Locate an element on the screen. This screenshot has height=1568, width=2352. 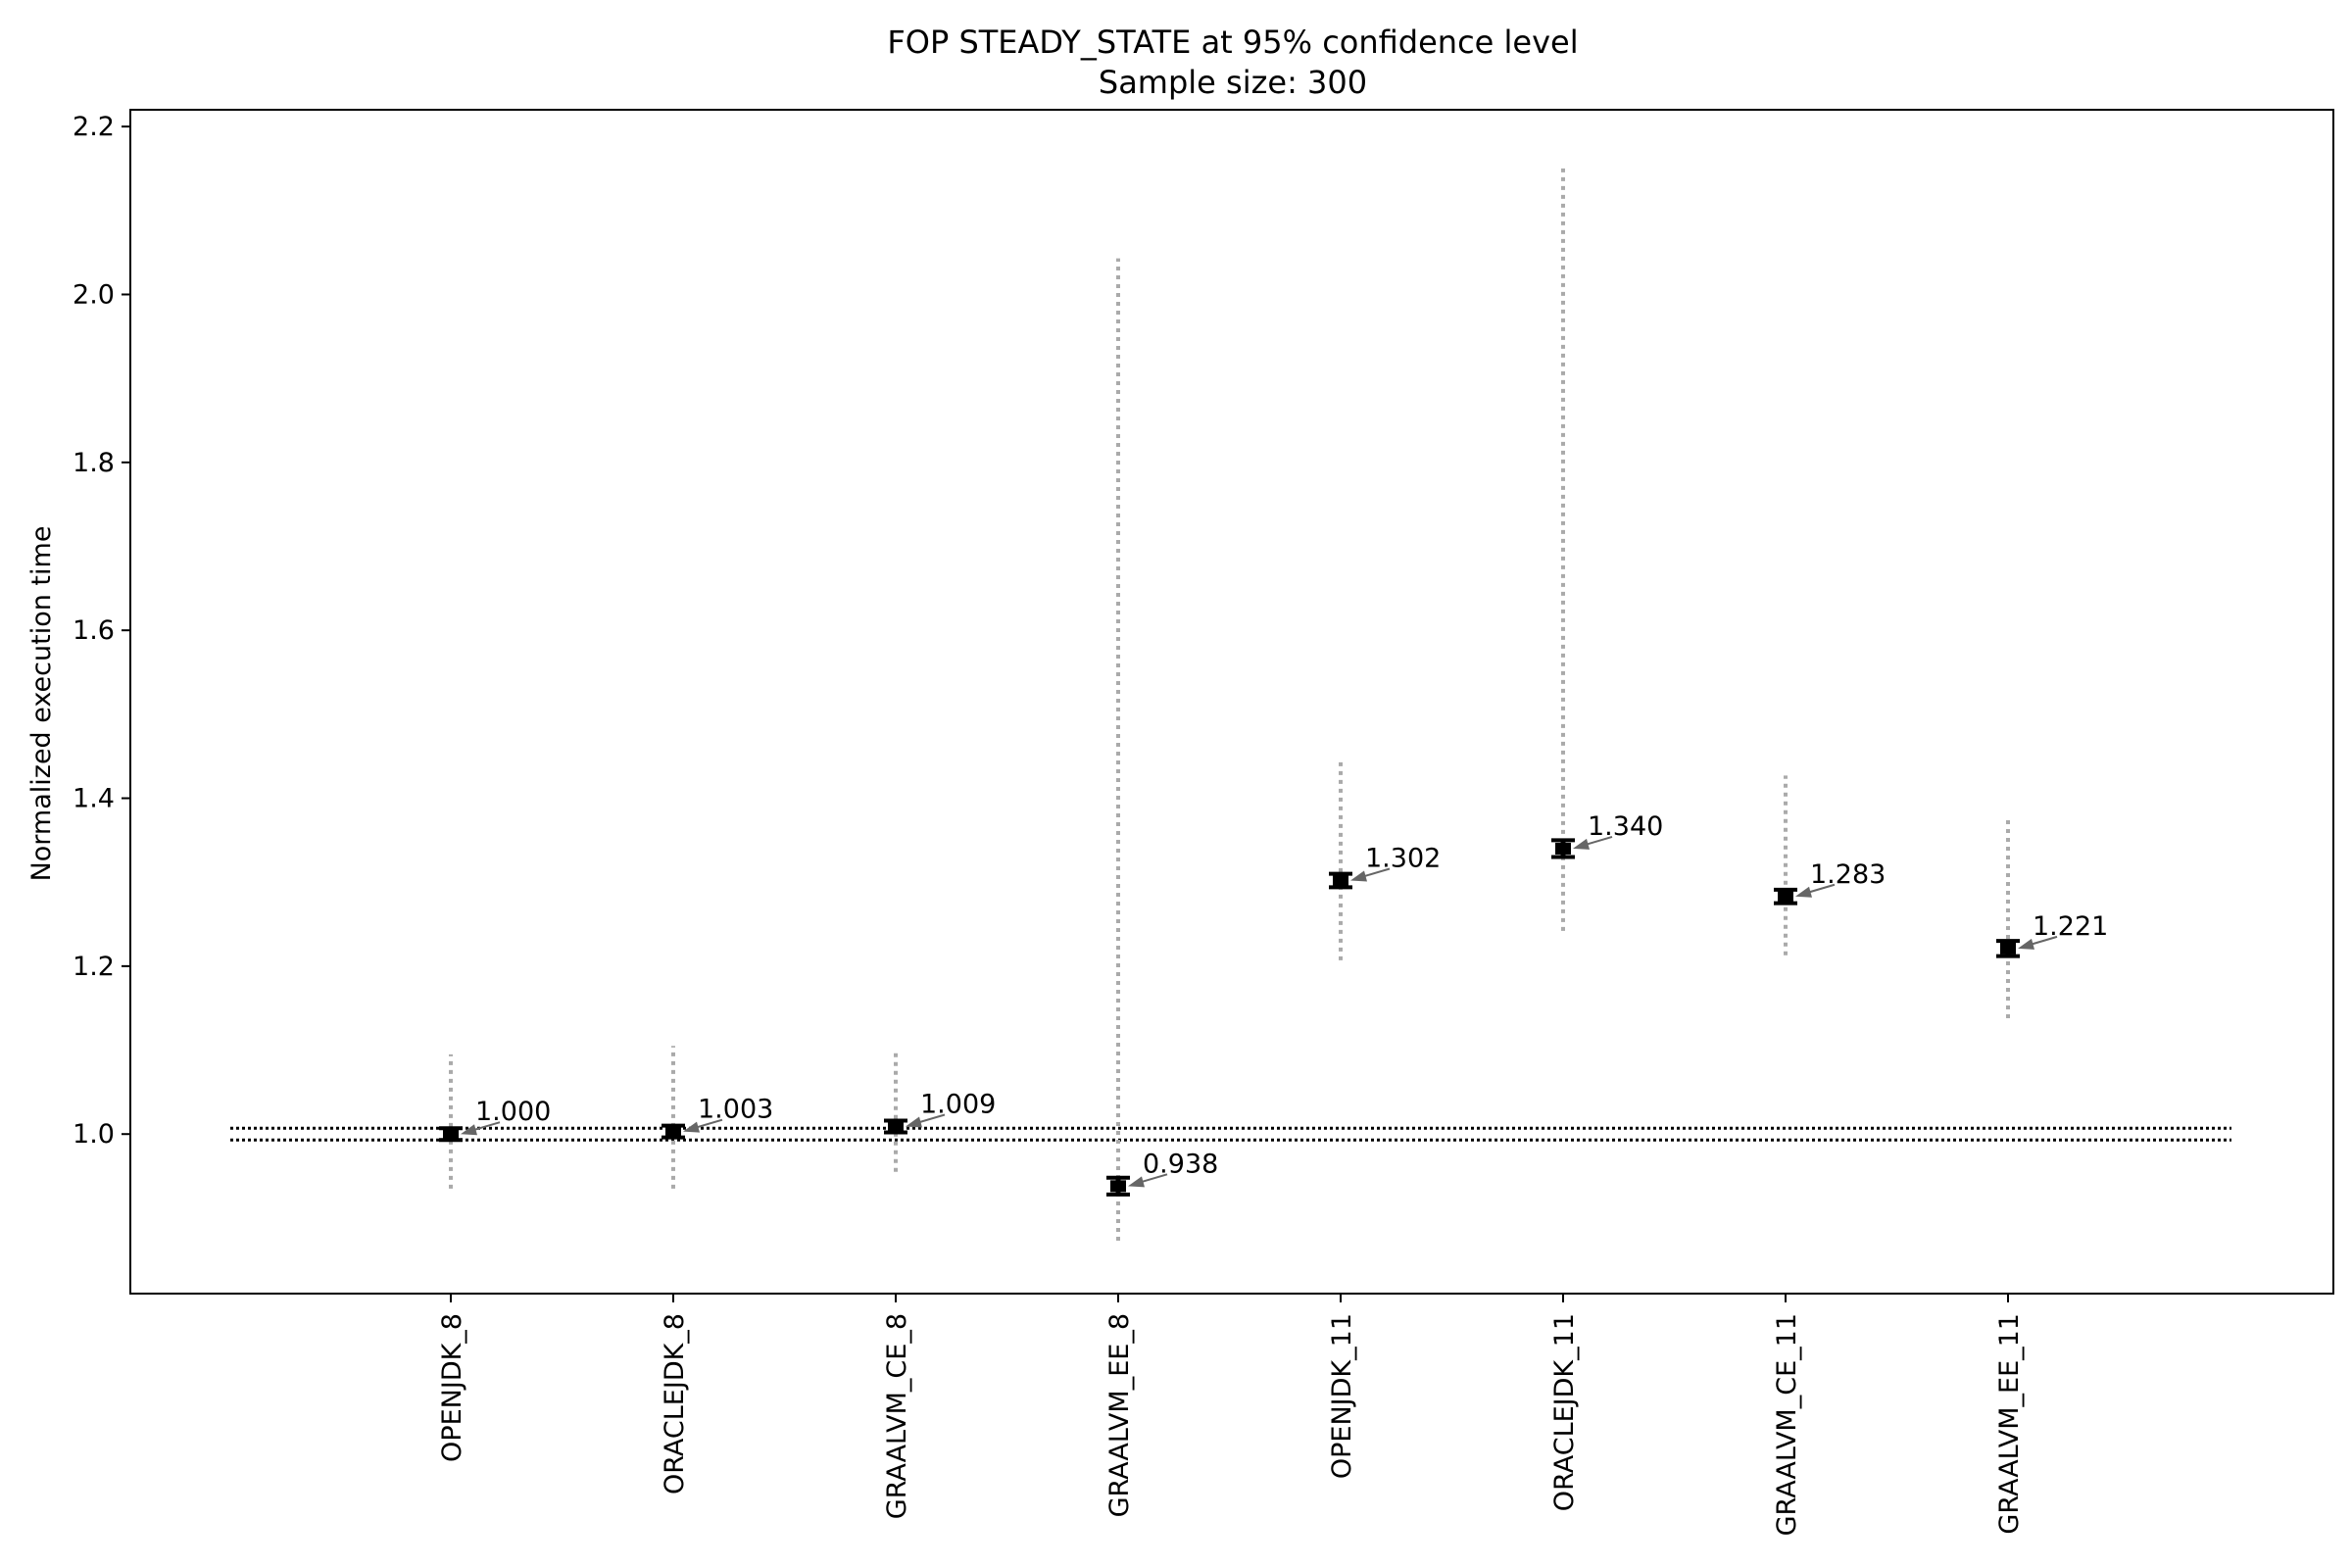
value-label: 1.221 is located at coordinates (2070, 926).